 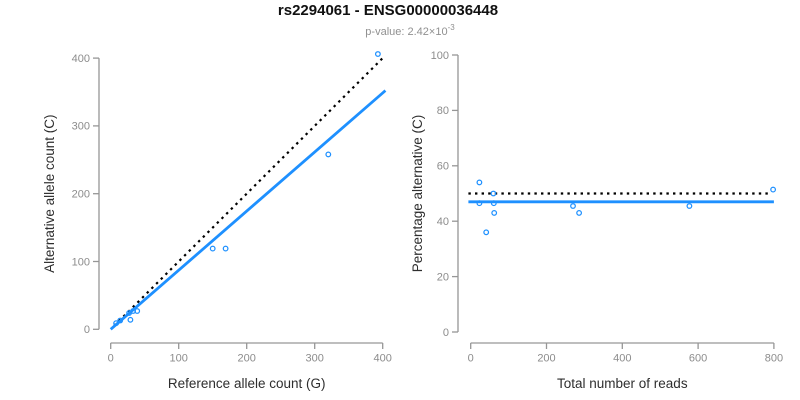 What do you see at coordinates (247, 383) in the screenshot?
I see `x-axis-title: Reference allele count (G)` at bounding box center [247, 383].